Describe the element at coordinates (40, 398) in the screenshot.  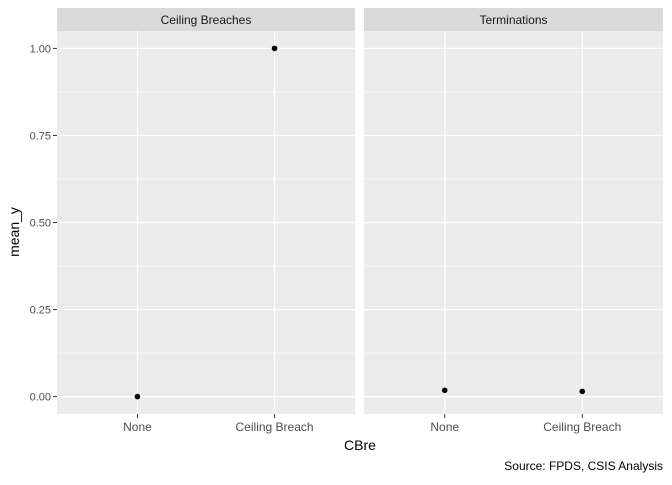
I see `y-tick-label: 0.00` at that location.